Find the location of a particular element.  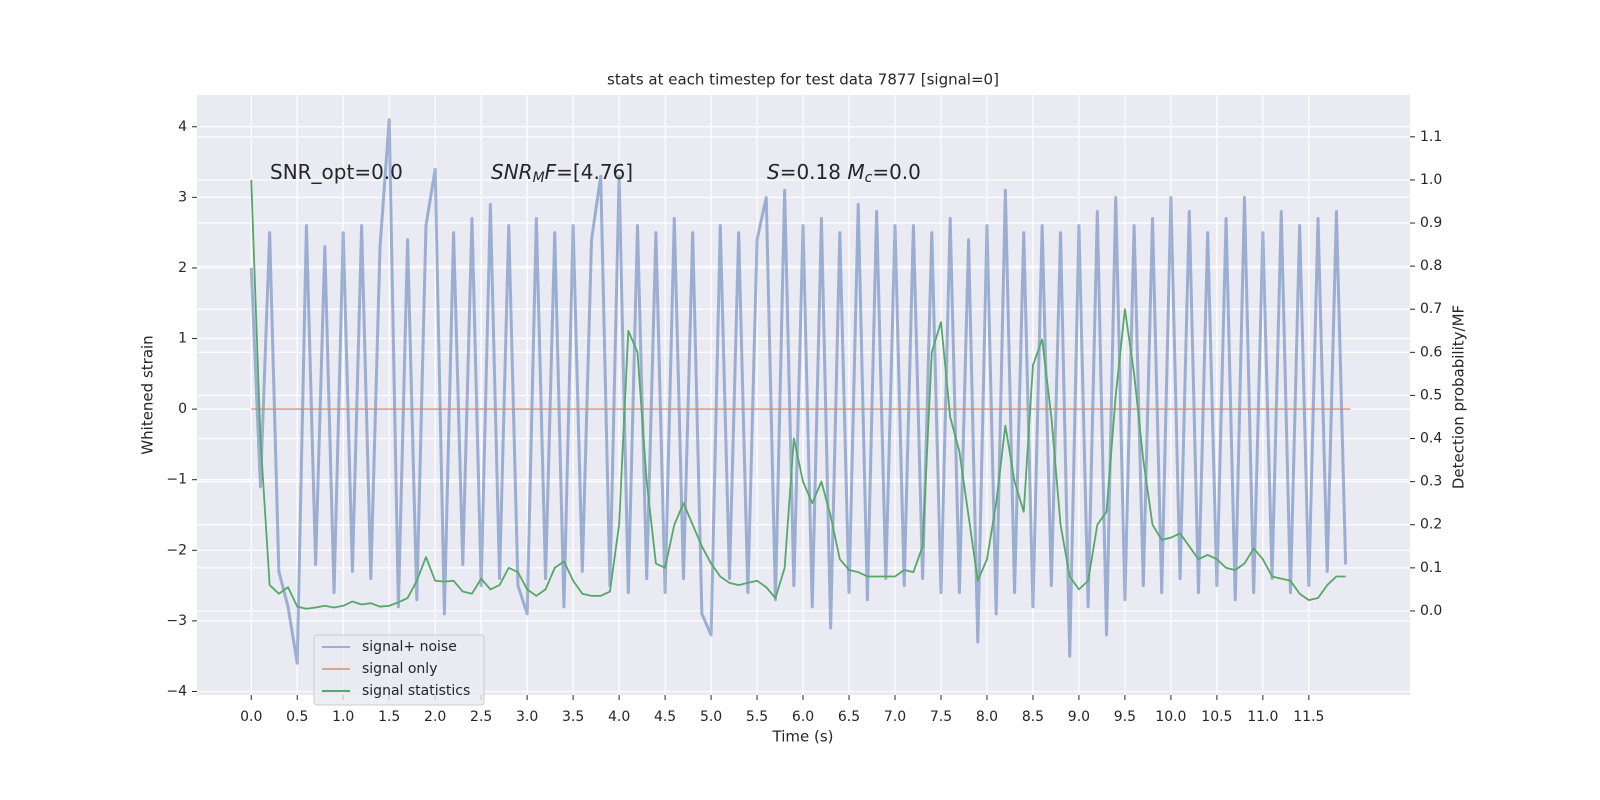

legend-label: signal only is located at coordinates (399, 669).